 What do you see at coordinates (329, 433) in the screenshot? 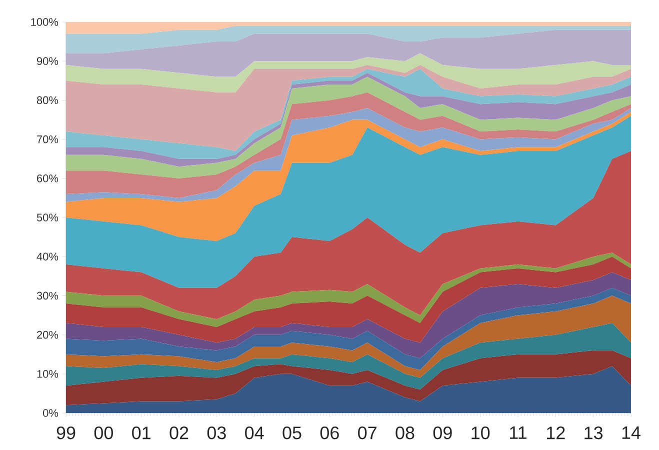
I see `x-tick-label: 06` at bounding box center [329, 433].